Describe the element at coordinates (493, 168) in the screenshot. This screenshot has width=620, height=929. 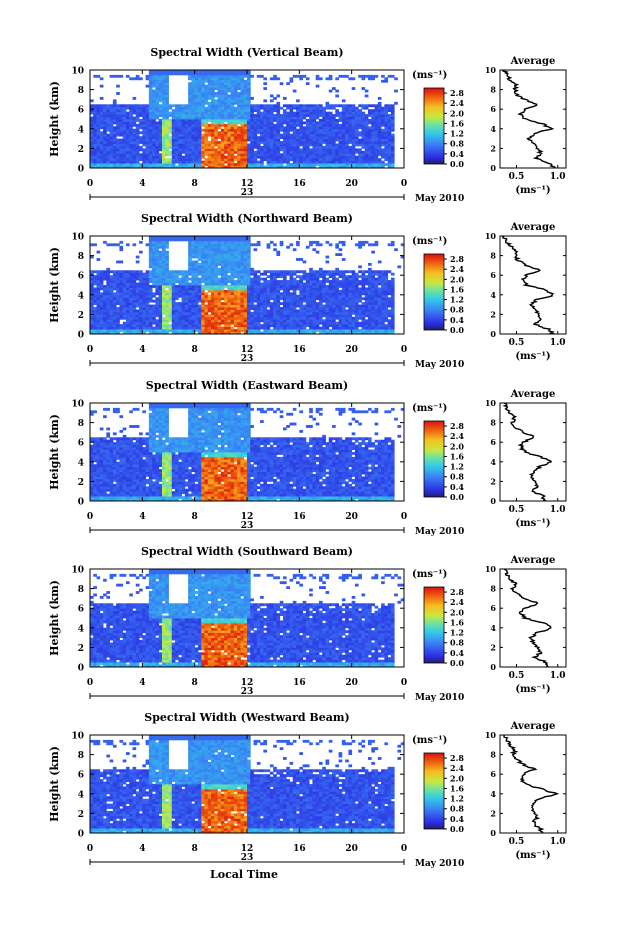
I see `avg-y-tick-label: 0` at that location.